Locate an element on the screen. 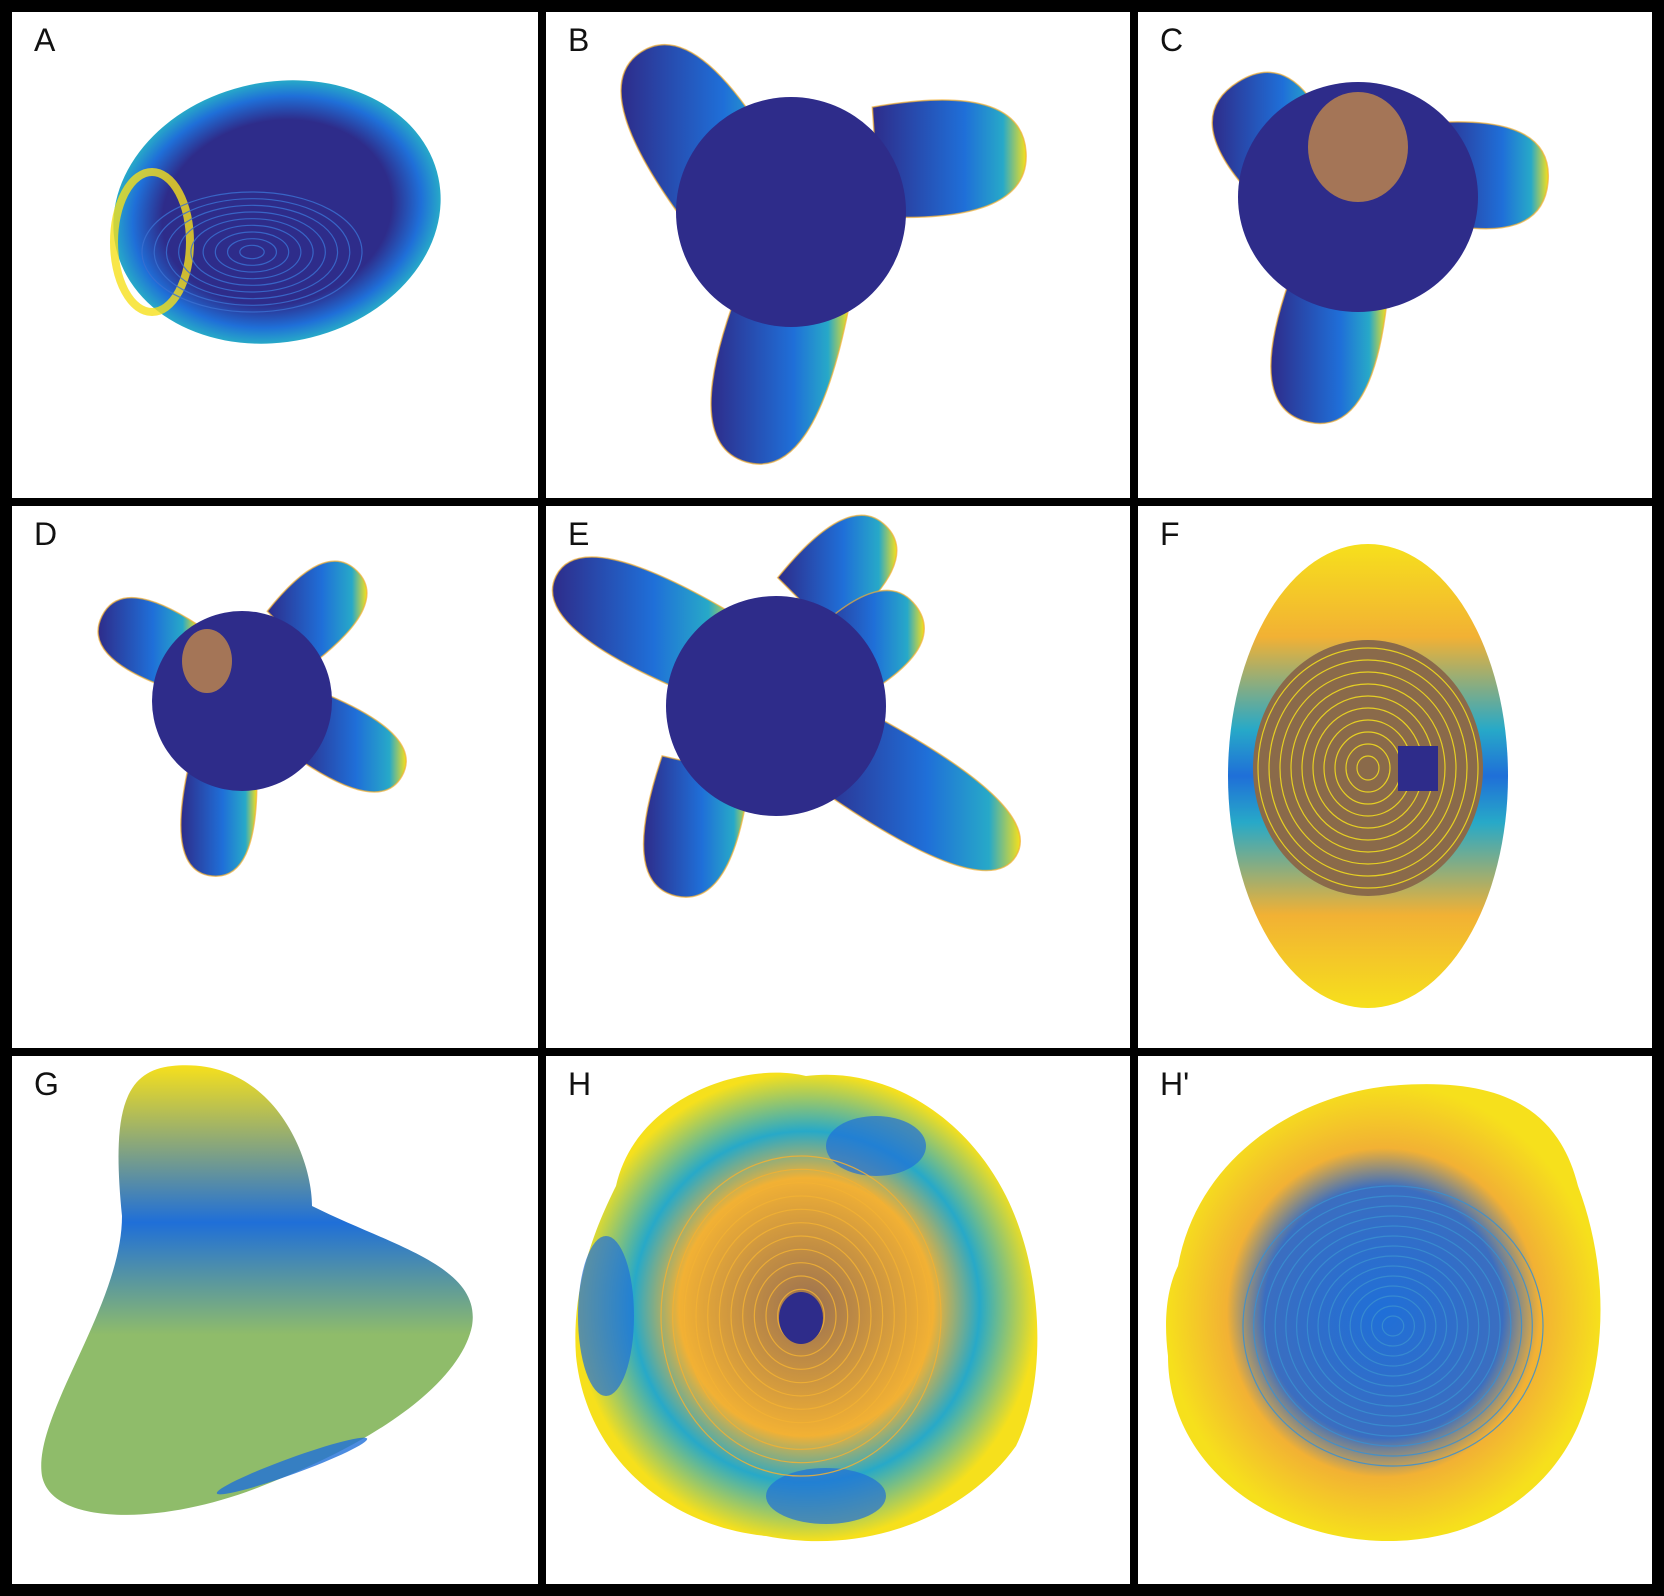  panel-e: E is located at coordinates (838, 777).